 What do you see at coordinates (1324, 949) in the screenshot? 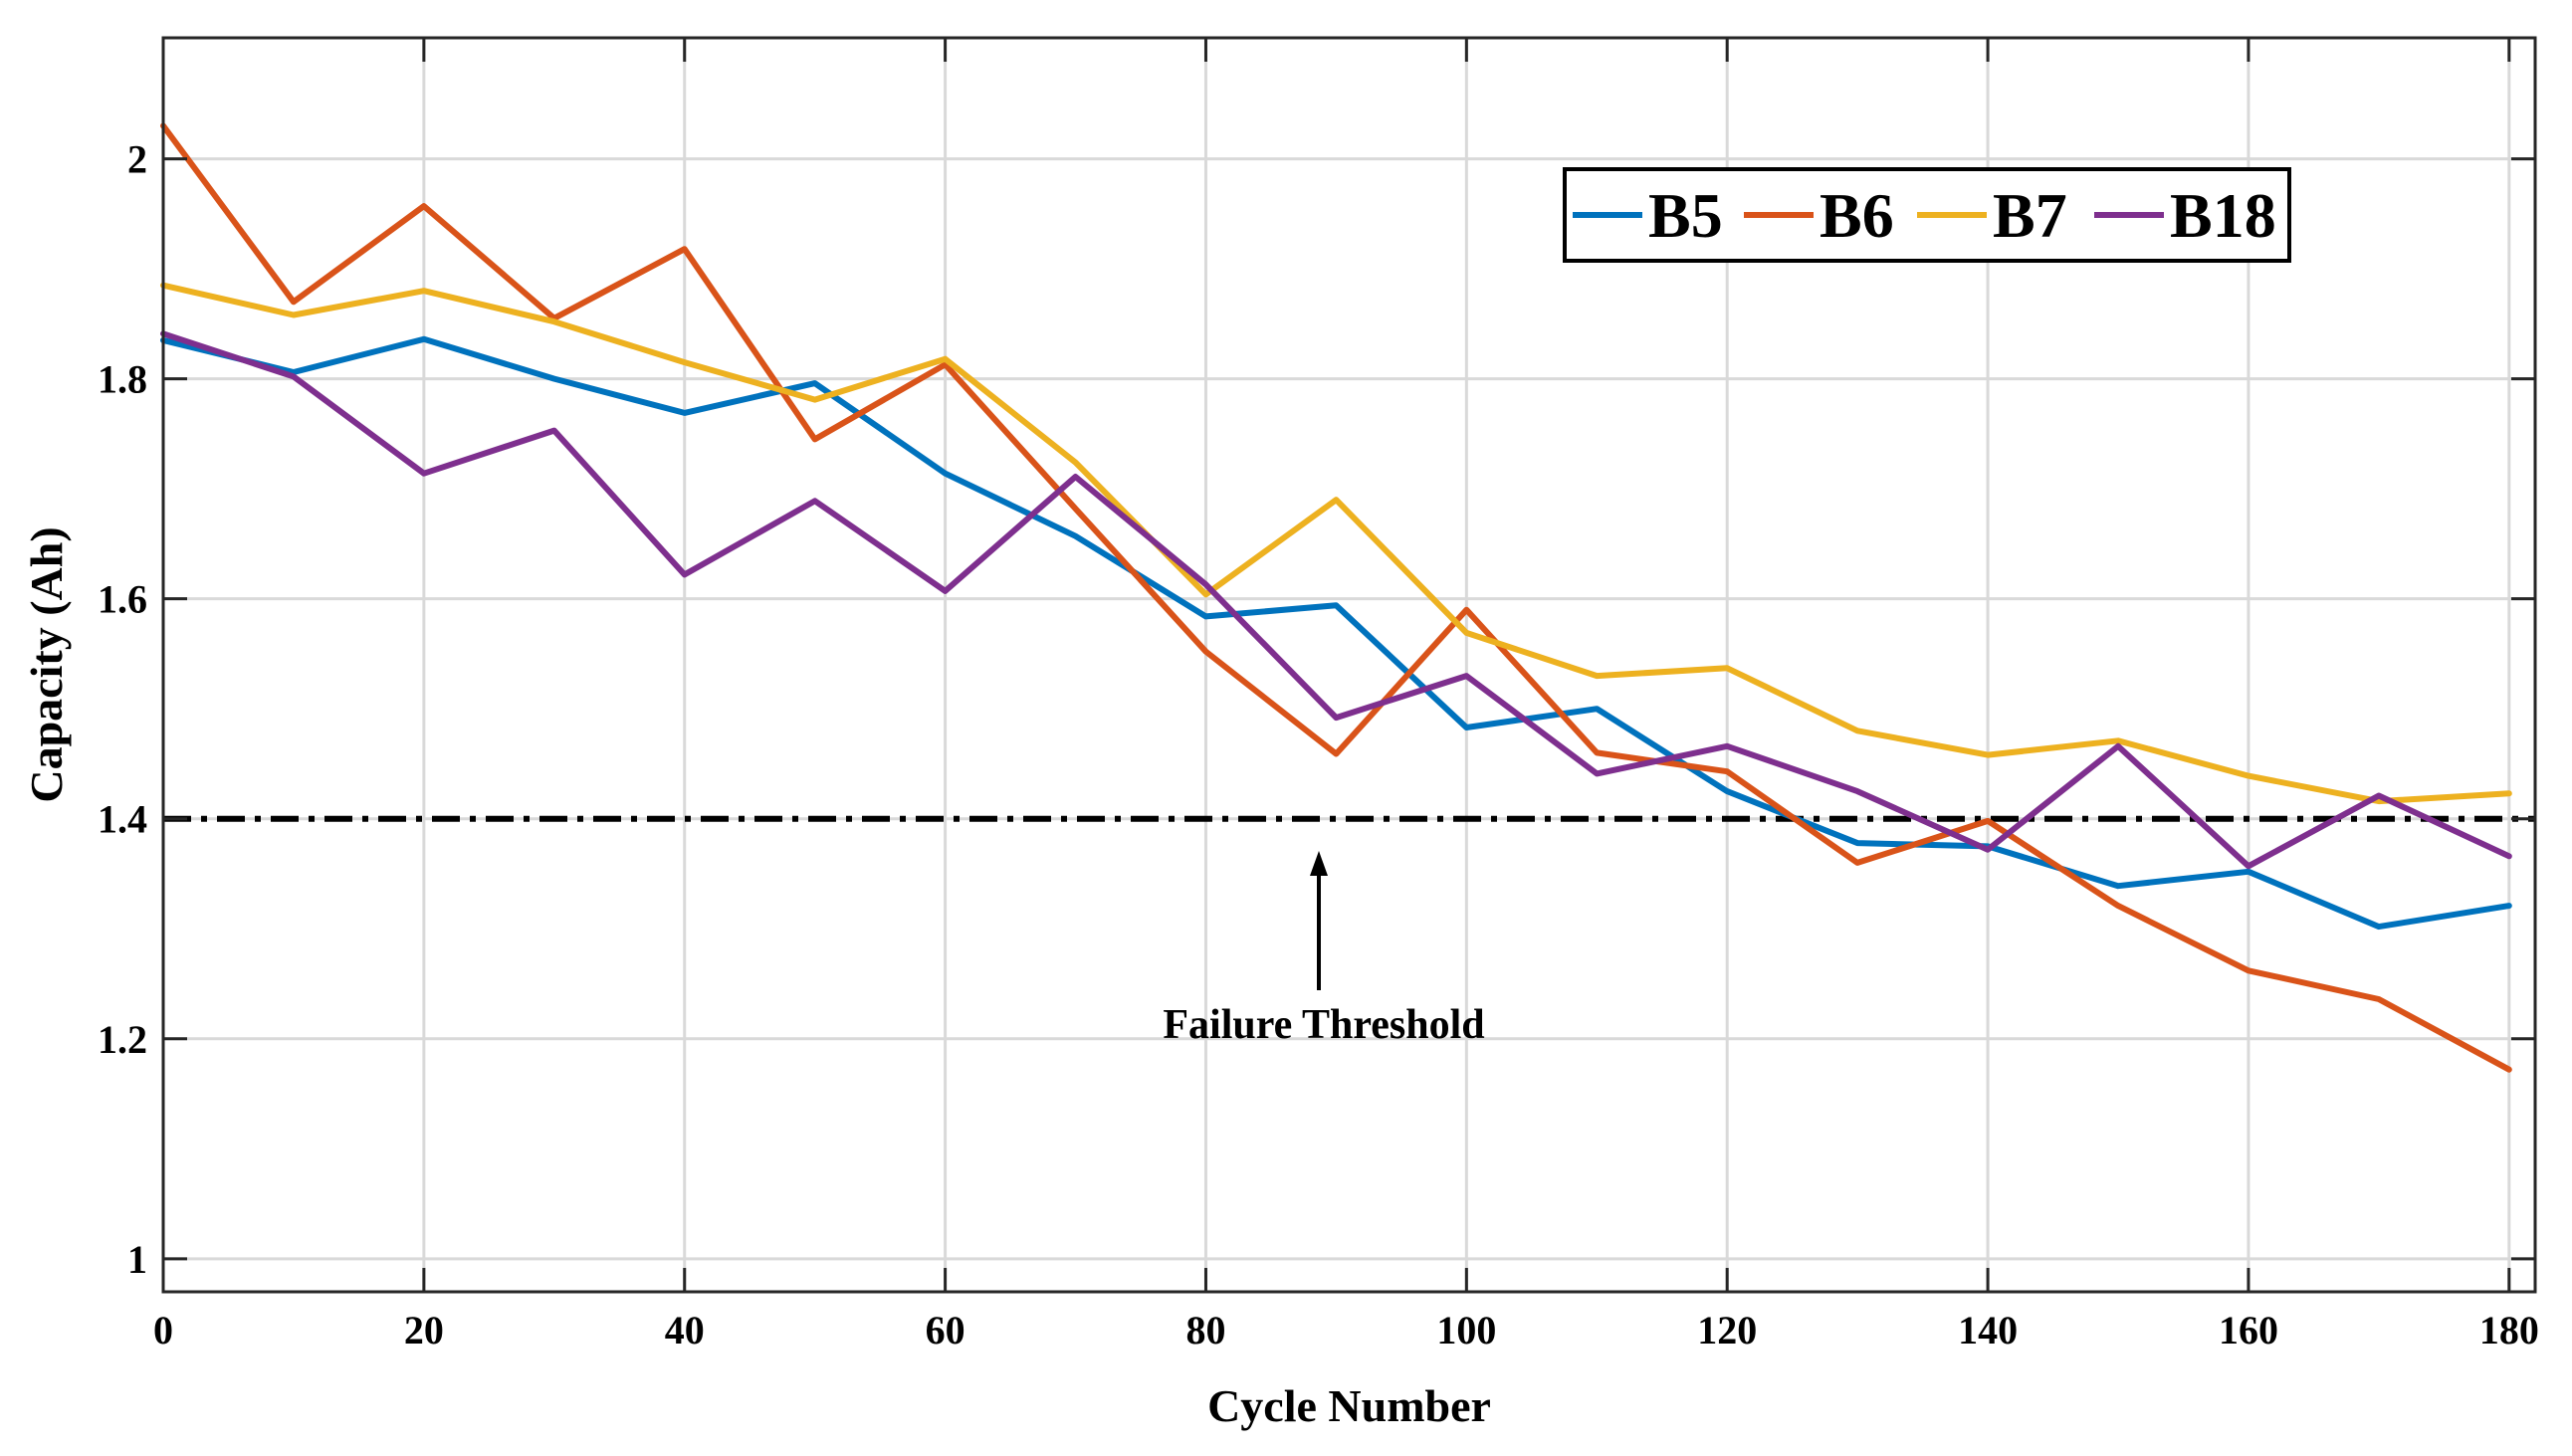
I see `failure-threshold-annotation: Failure Threshold` at bounding box center [1324, 949].